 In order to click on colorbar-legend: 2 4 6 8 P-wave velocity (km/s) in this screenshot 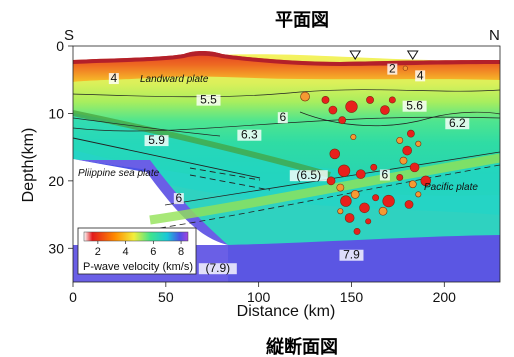, I will do `click(137, 251)`.